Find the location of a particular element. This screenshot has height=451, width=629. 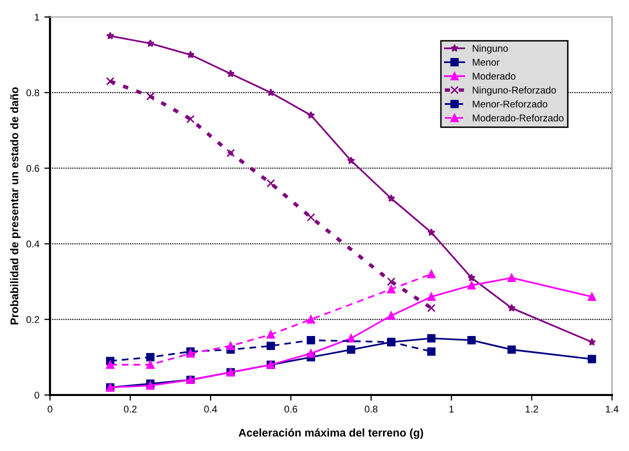

legend-label: Menor is located at coordinates (486, 62).